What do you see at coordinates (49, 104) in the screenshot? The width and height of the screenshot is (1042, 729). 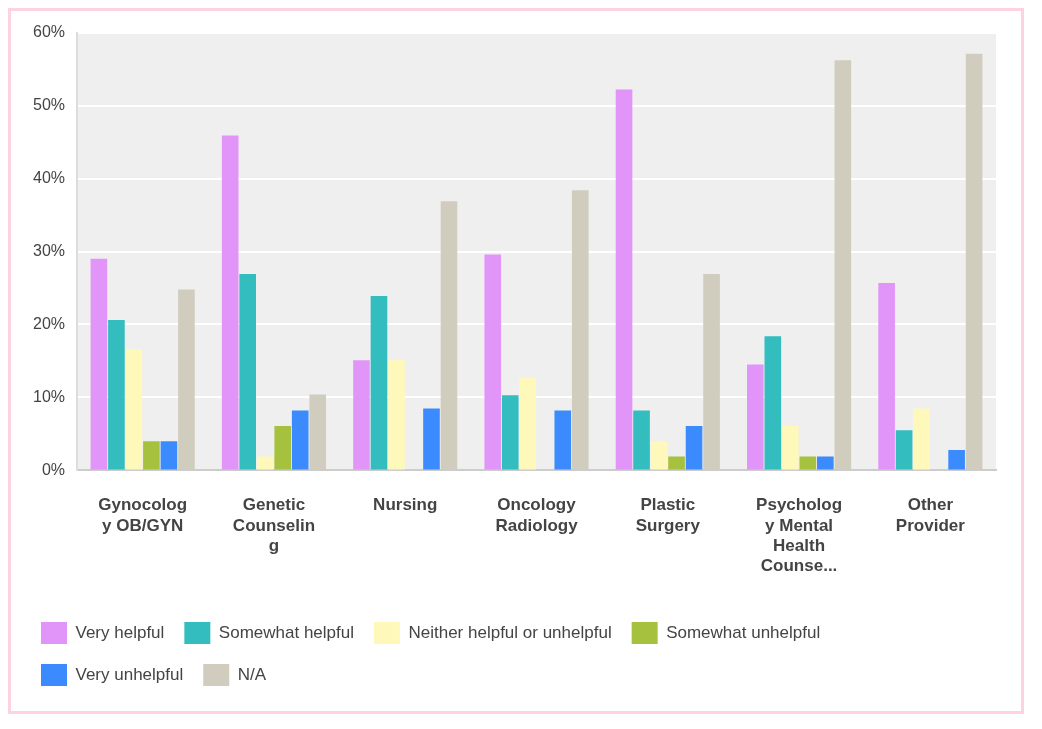 I see `y-tick-label: 50%` at bounding box center [49, 104].